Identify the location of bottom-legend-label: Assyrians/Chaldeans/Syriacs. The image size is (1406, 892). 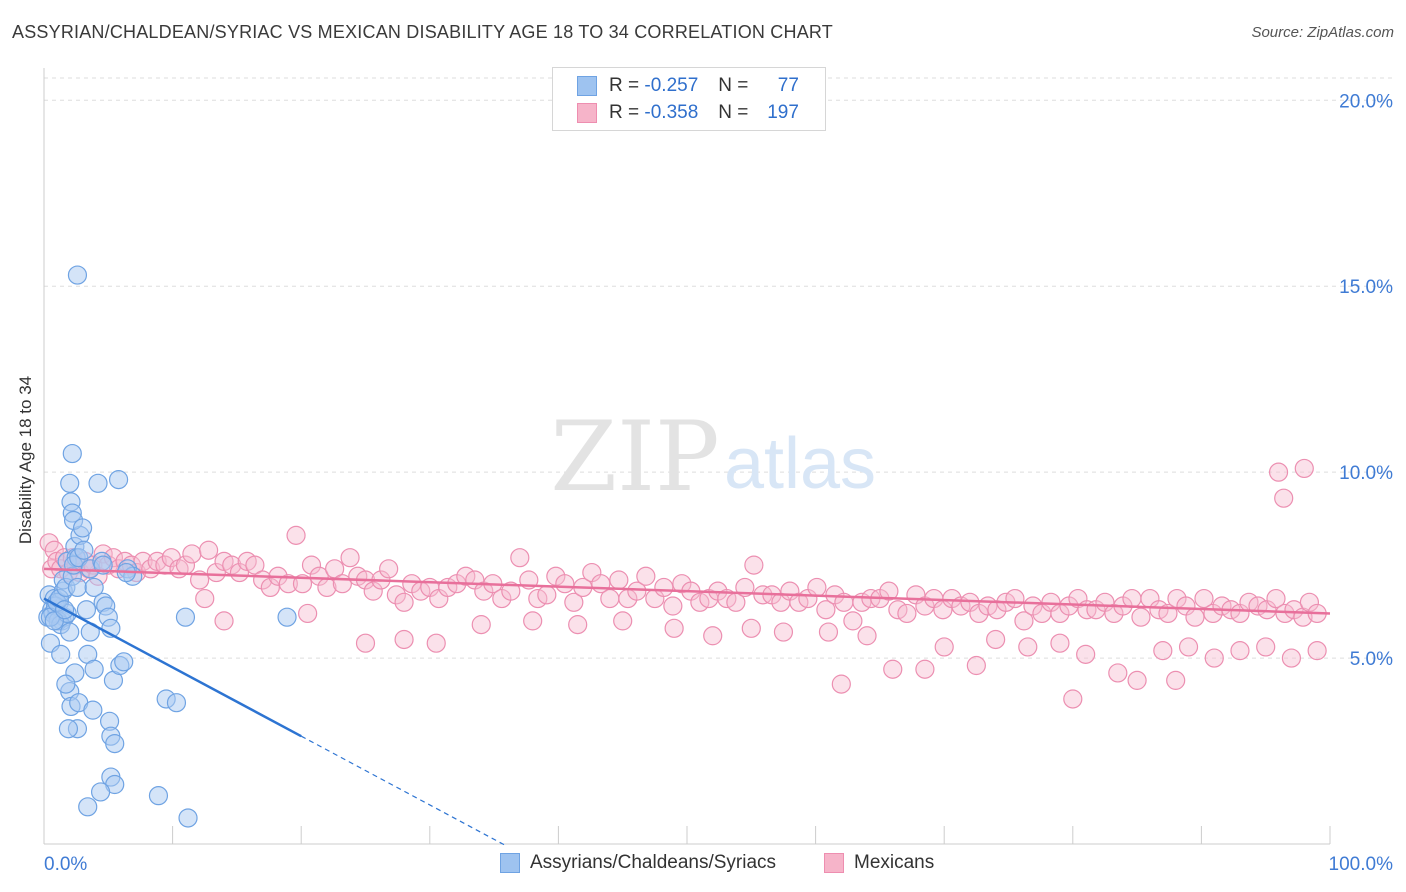
(653, 862).